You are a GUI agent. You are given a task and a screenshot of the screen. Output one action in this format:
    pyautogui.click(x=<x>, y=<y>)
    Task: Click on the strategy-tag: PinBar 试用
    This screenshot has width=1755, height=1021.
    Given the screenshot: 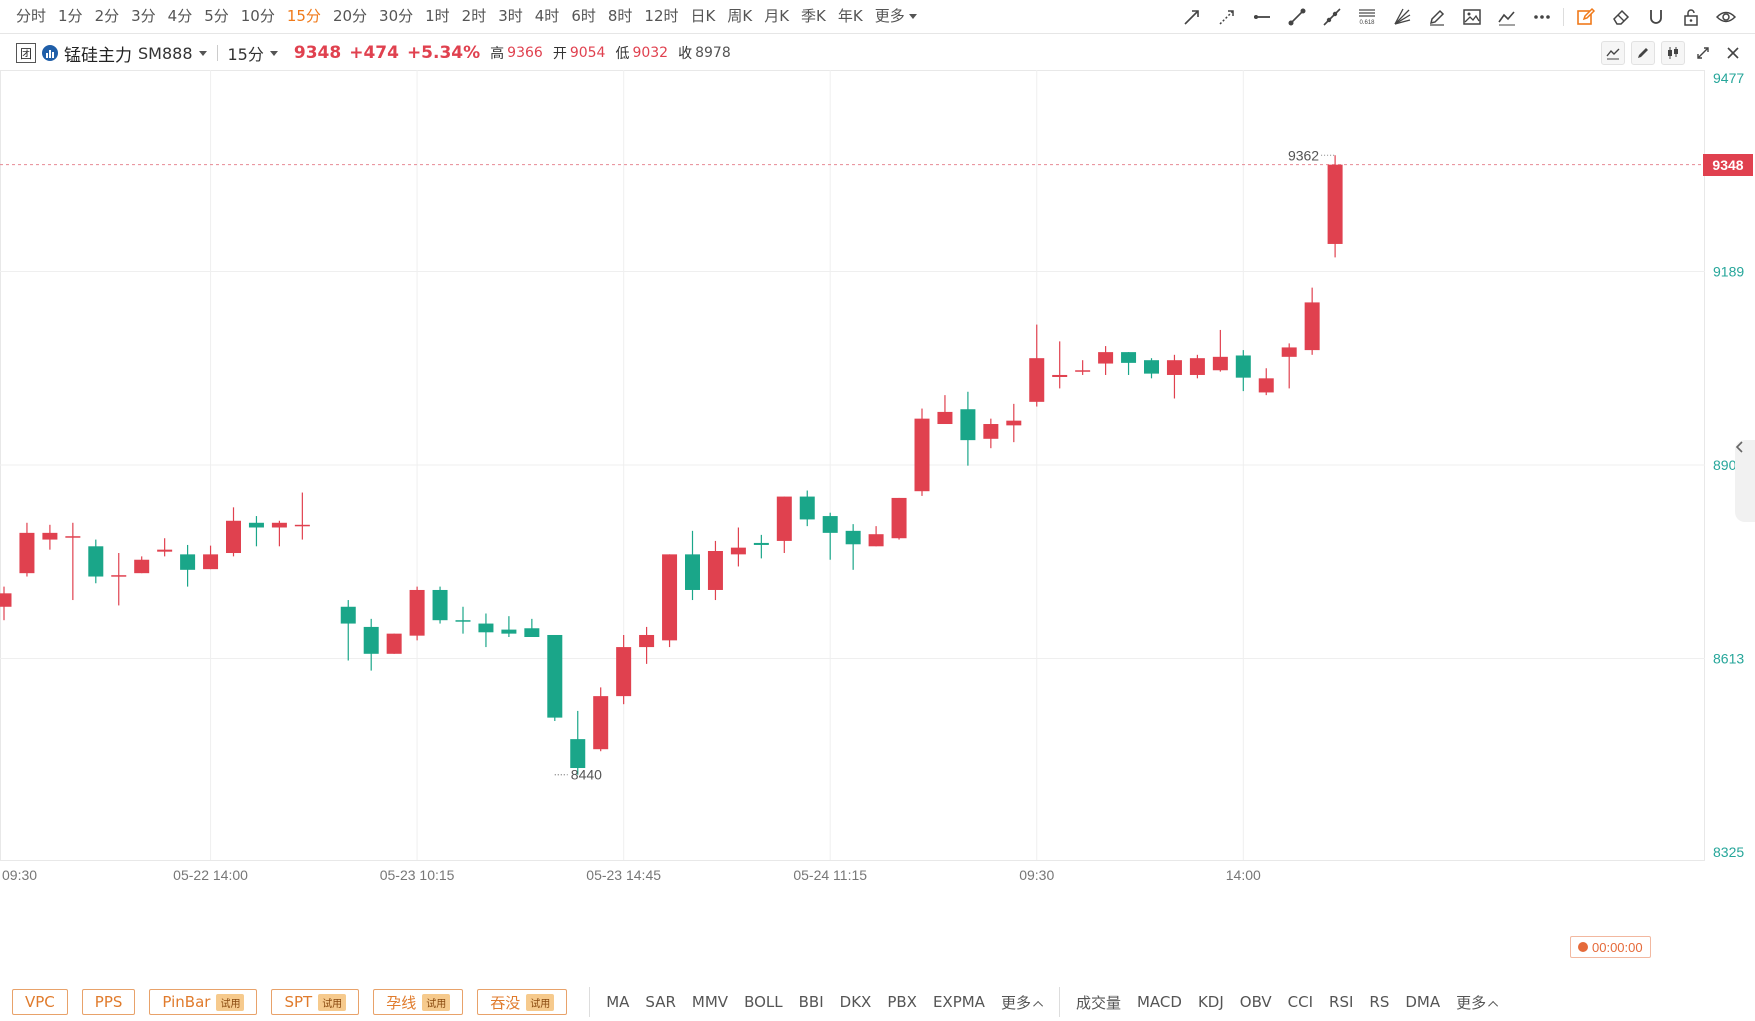 What is the action you would take?
    pyautogui.click(x=203, y=1002)
    